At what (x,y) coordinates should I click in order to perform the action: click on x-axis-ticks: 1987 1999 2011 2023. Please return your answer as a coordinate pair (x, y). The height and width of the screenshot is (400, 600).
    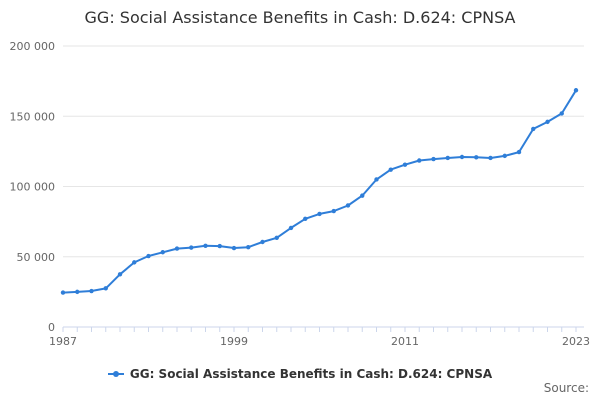
    Looking at the image, I should click on (319, 337).